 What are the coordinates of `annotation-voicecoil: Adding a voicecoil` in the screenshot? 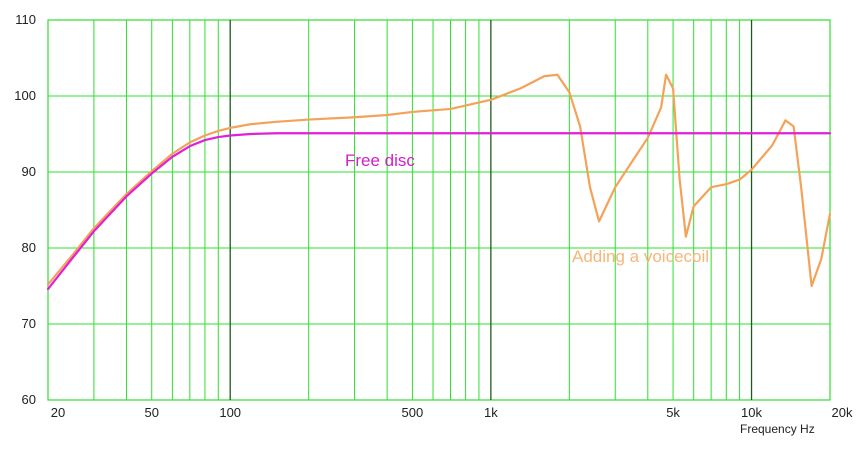 It's located at (640, 256).